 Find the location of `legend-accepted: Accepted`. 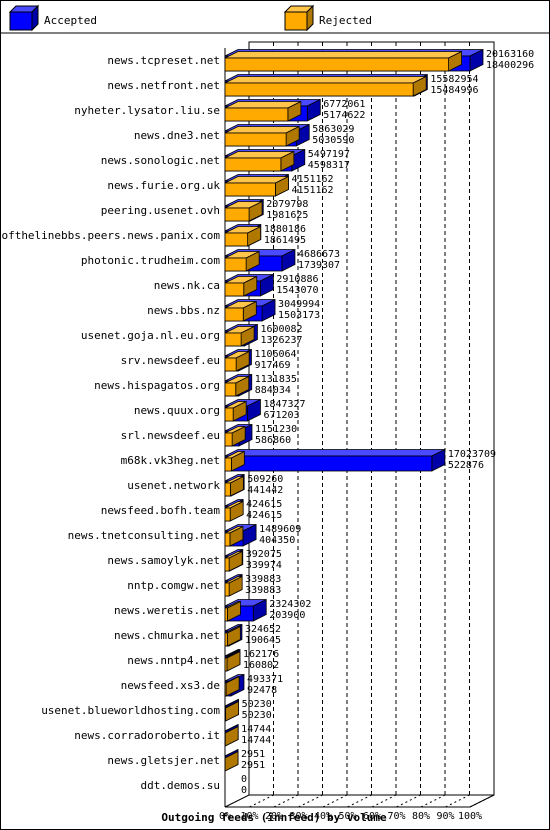

legend-accepted: Accepted is located at coordinates (52, 18).